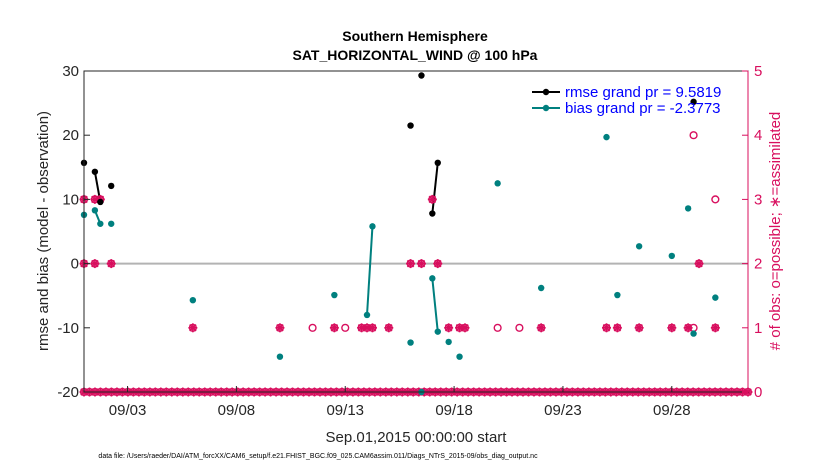 This screenshot has width=830, height=470. What do you see at coordinates (128, 410) in the screenshot?
I see `x-tick-label: 09/03` at bounding box center [128, 410].